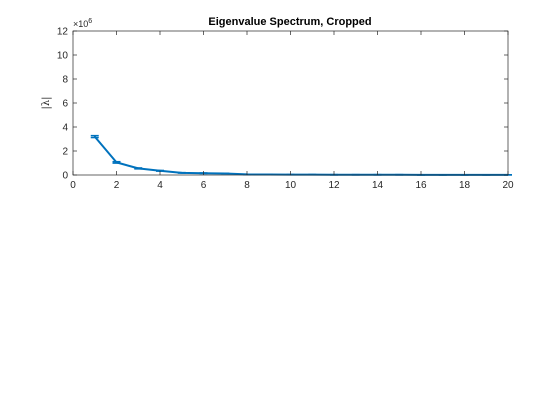 The width and height of the screenshot is (560, 420). Describe the element at coordinates (73, 185) in the screenshot. I see `x-tick-label: 0` at that location.